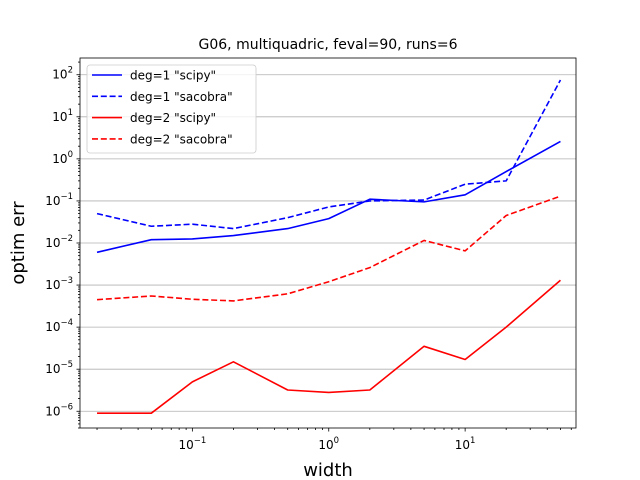 Image resolution: width=640 pixels, height=480 pixels. I want to click on y-tick-exponent: −1, so click(66, 197).